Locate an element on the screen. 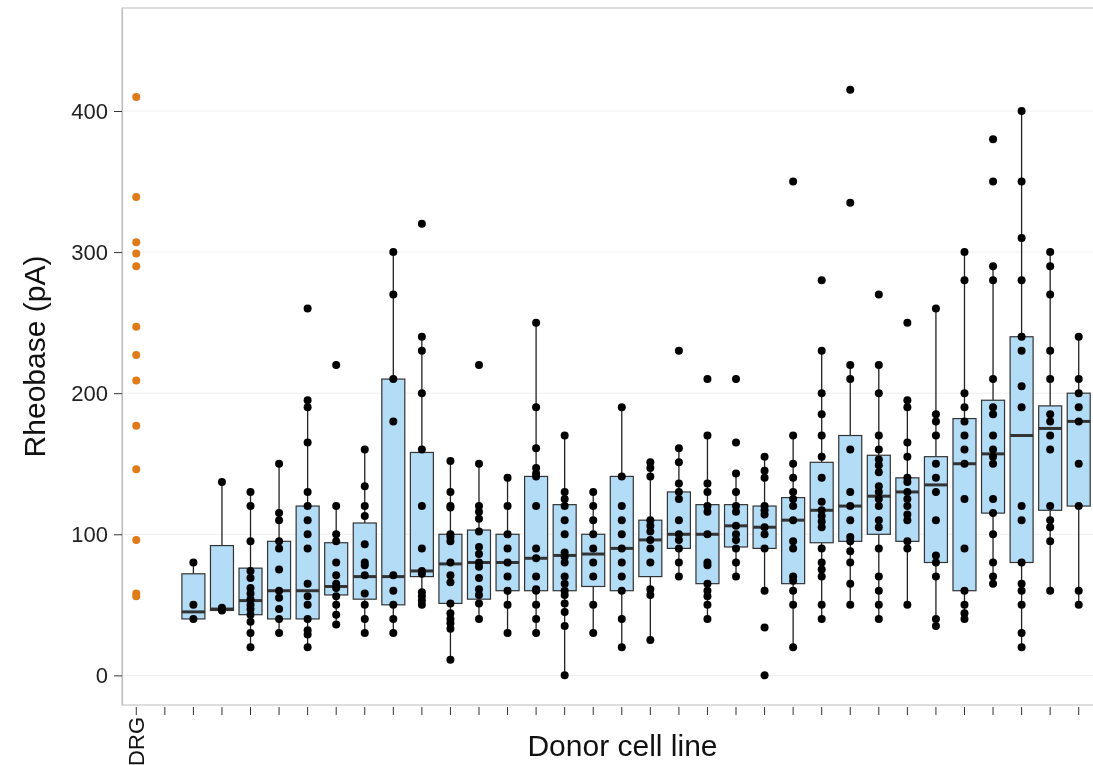 The width and height of the screenshot is (1093, 765). y-tick-label: 100 is located at coordinates (89, 534).